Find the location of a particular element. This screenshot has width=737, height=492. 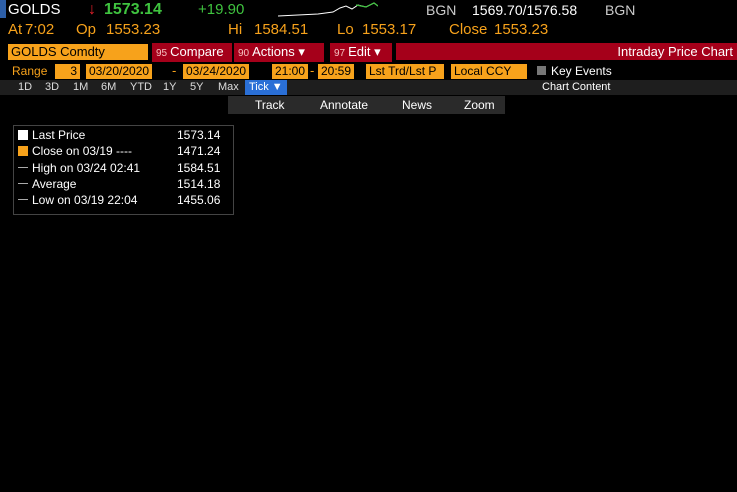

legend-label: Average is located at coordinates (54, 183).